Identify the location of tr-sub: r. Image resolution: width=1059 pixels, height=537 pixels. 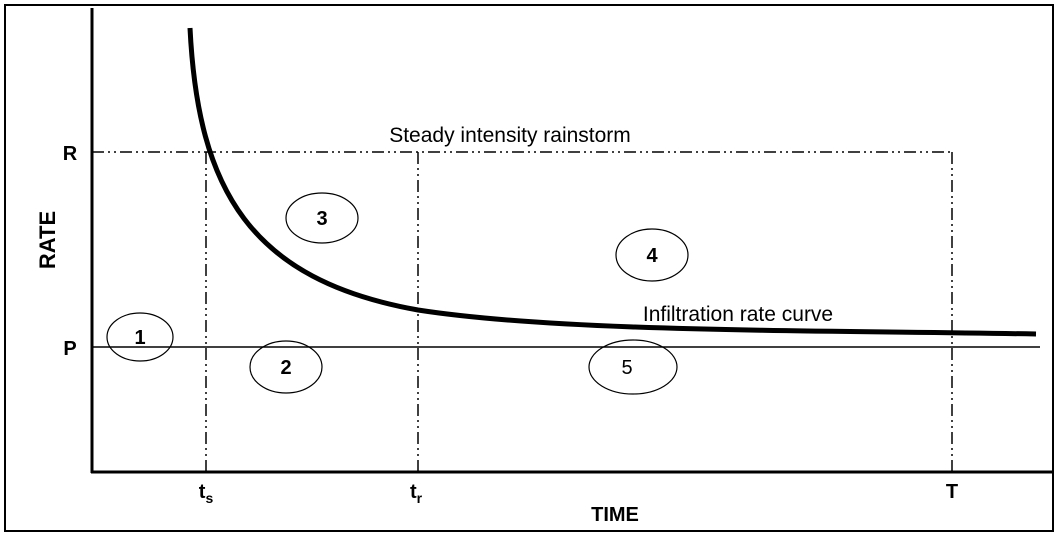
(420, 498).